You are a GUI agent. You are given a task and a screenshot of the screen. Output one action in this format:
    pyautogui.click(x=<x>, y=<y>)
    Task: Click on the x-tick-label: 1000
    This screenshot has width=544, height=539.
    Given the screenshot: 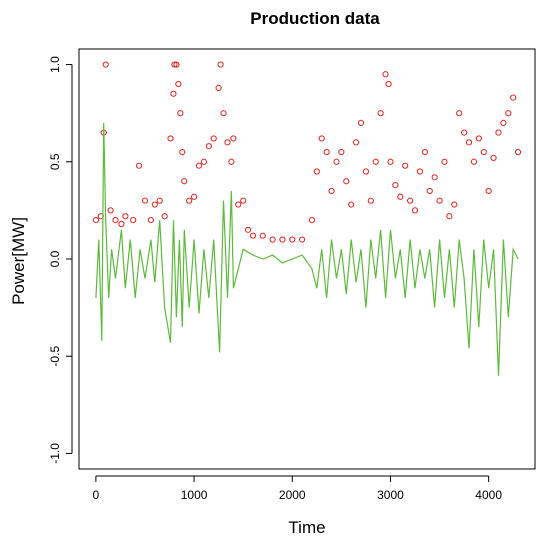 What is the action you would take?
    pyautogui.click(x=194, y=495)
    